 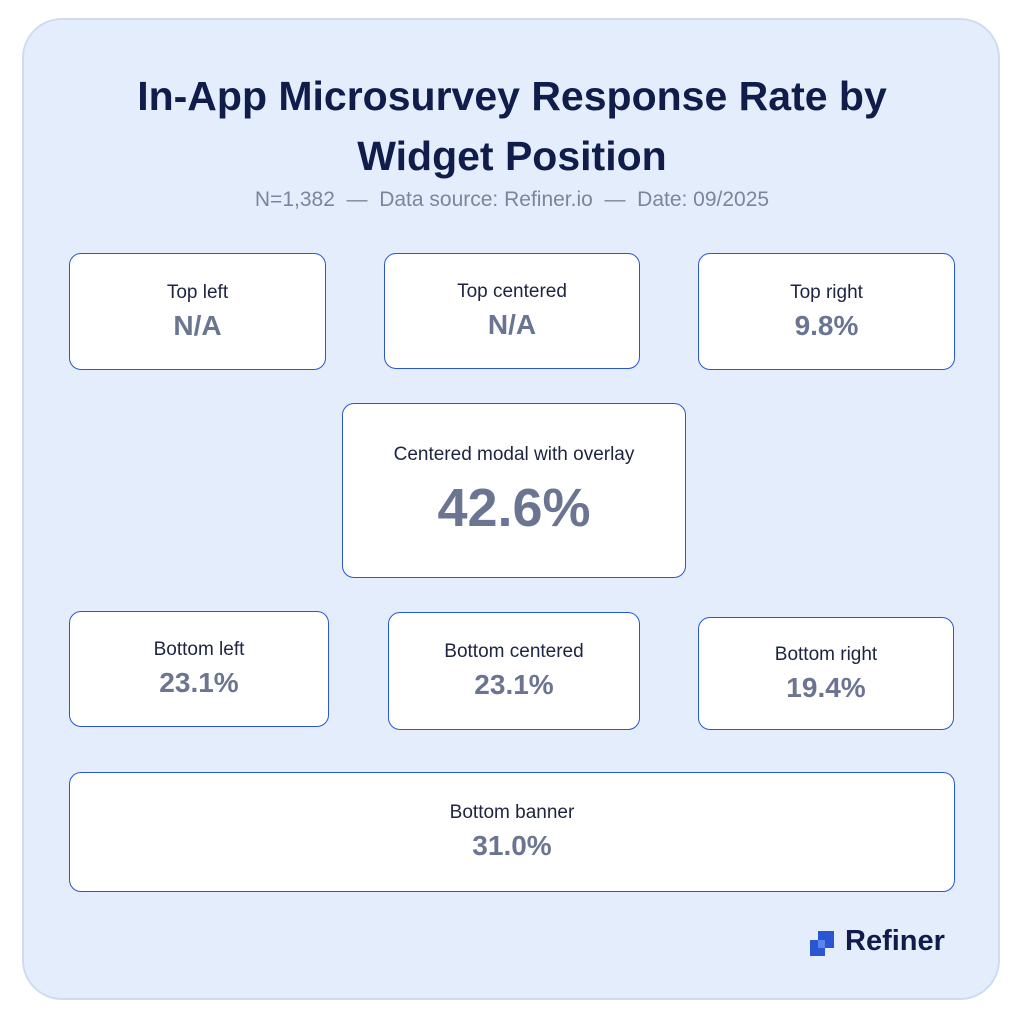 I want to click on logo-icon, so click(x=822, y=943).